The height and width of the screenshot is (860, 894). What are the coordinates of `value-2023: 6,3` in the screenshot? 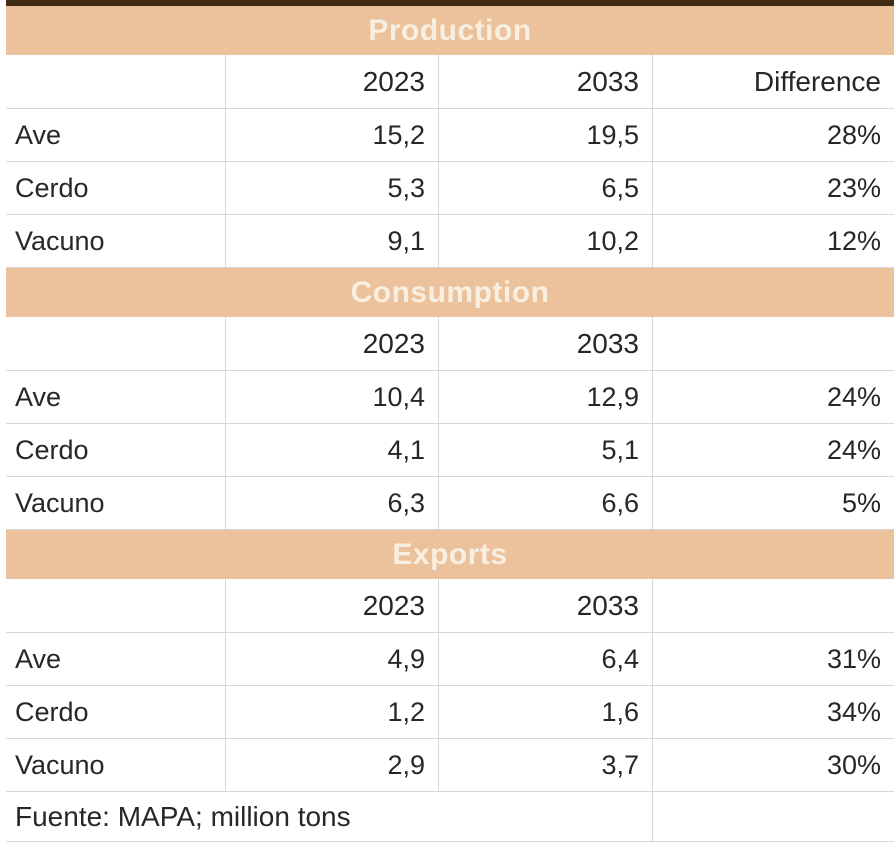 It's located at (331, 503).